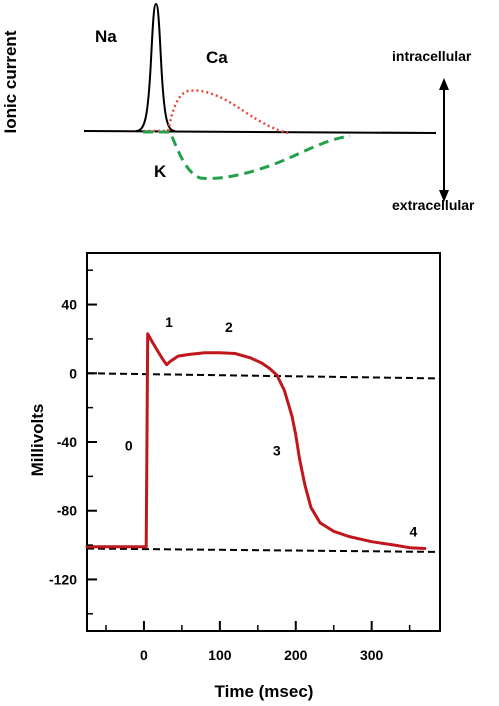 This screenshot has width=499, height=706. I want to click on extracellular-label: extracellular, so click(433, 205).